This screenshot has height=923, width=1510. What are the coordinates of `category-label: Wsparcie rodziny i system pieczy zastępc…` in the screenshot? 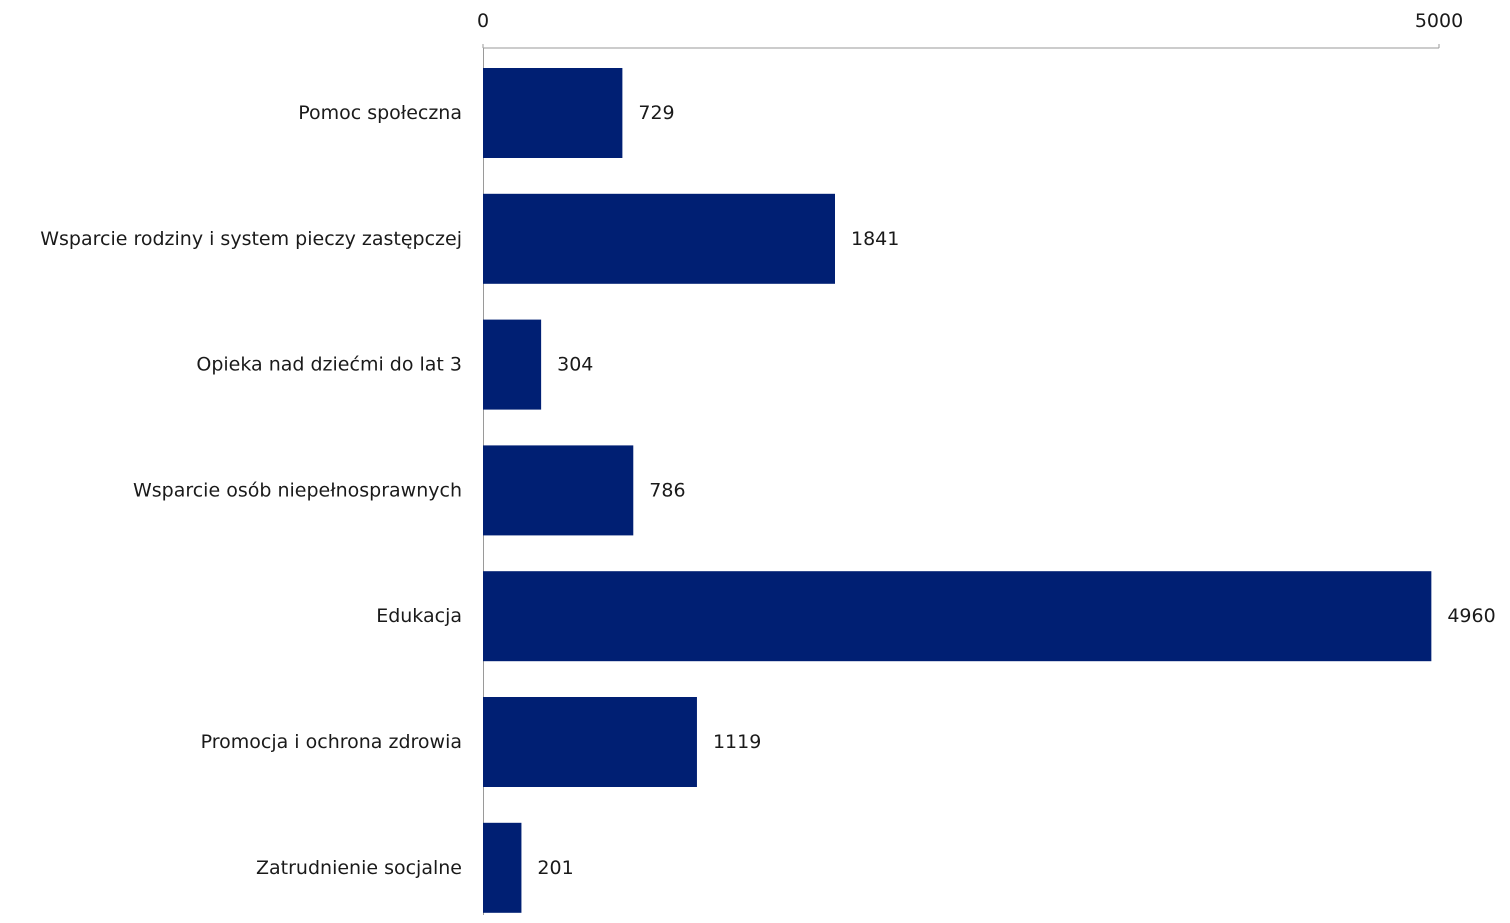 It's located at (251, 239).